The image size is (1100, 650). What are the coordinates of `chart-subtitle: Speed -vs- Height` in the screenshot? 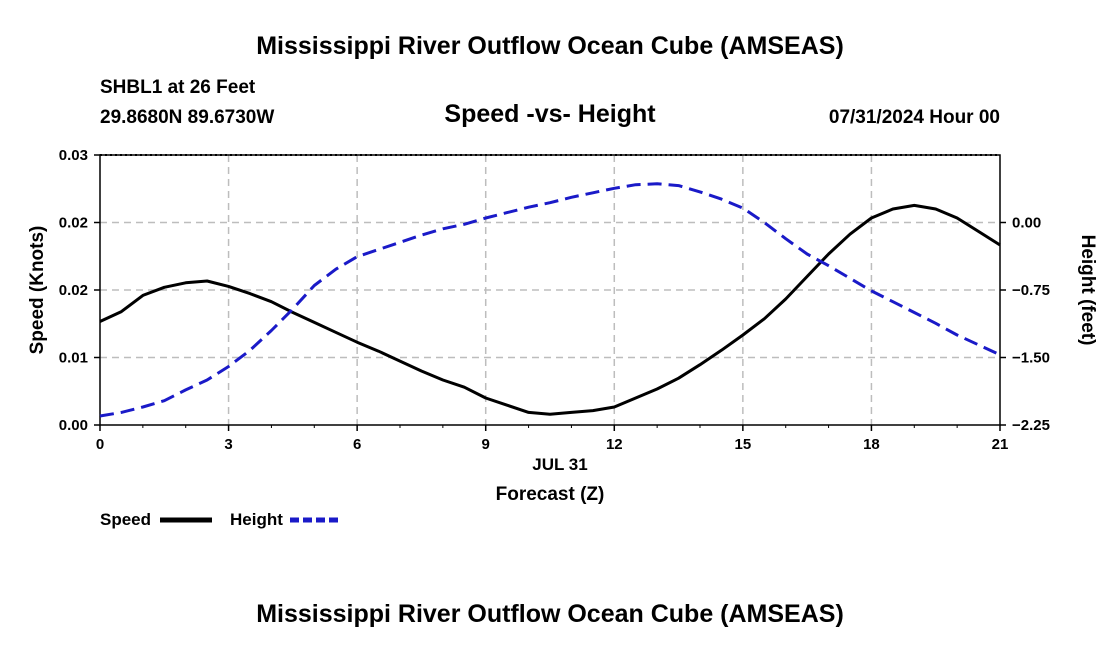 It's located at (550, 114).